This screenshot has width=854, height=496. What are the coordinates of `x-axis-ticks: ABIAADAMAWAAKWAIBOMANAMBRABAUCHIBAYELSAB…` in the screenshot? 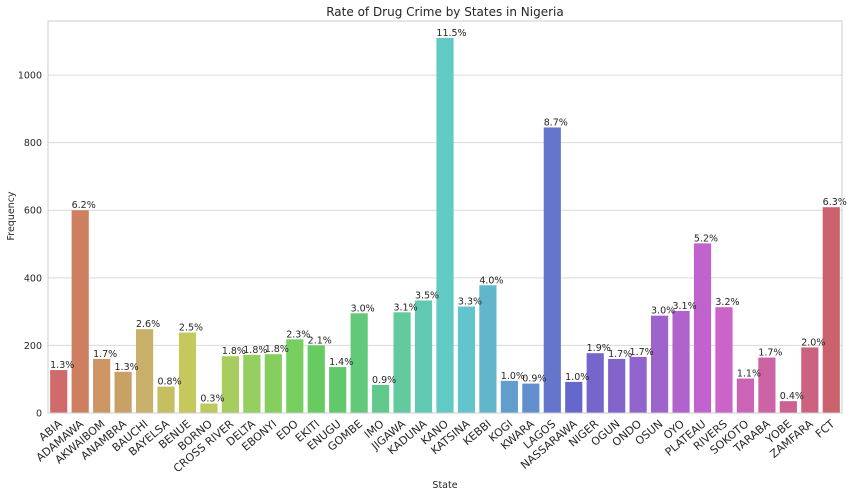 It's located at (436, 446).